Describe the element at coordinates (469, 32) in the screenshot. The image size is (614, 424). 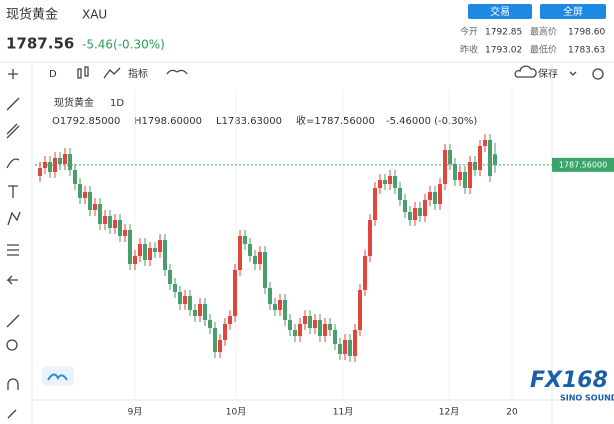
I see `stat-label: 今开` at that location.